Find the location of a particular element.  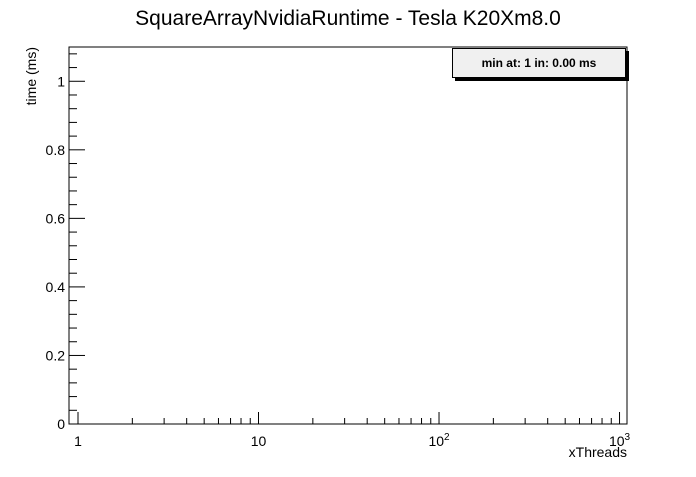

y-axis-label: time (ms) is located at coordinates (31, 76).